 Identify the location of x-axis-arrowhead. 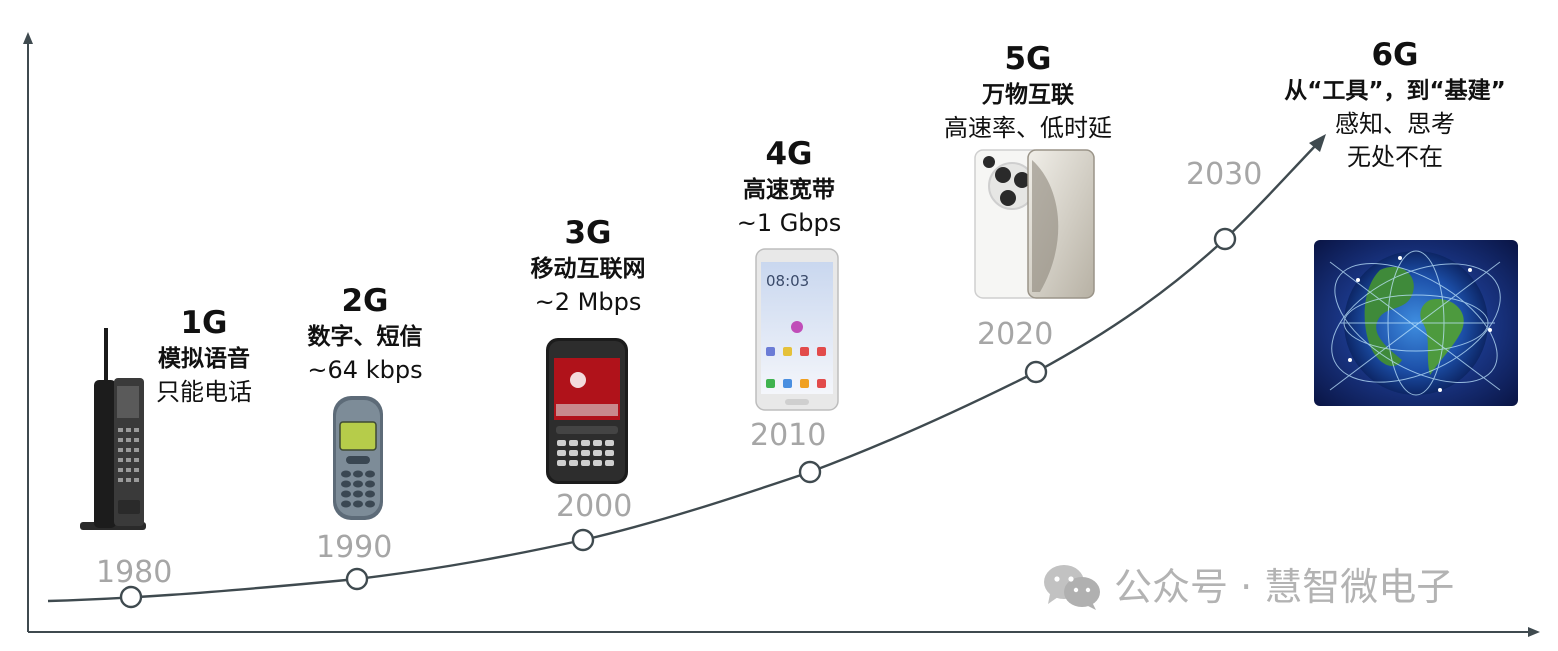
(1534, 632).